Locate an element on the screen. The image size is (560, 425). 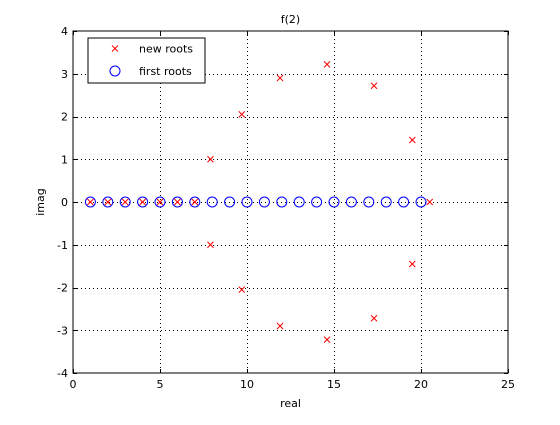
legend-marker-first-roots is located at coordinates (115, 71).